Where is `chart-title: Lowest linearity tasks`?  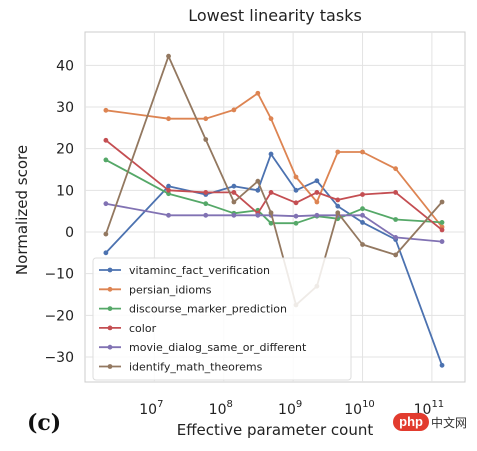
chart-title: Lowest linearity tasks is located at coordinates (275, 15).